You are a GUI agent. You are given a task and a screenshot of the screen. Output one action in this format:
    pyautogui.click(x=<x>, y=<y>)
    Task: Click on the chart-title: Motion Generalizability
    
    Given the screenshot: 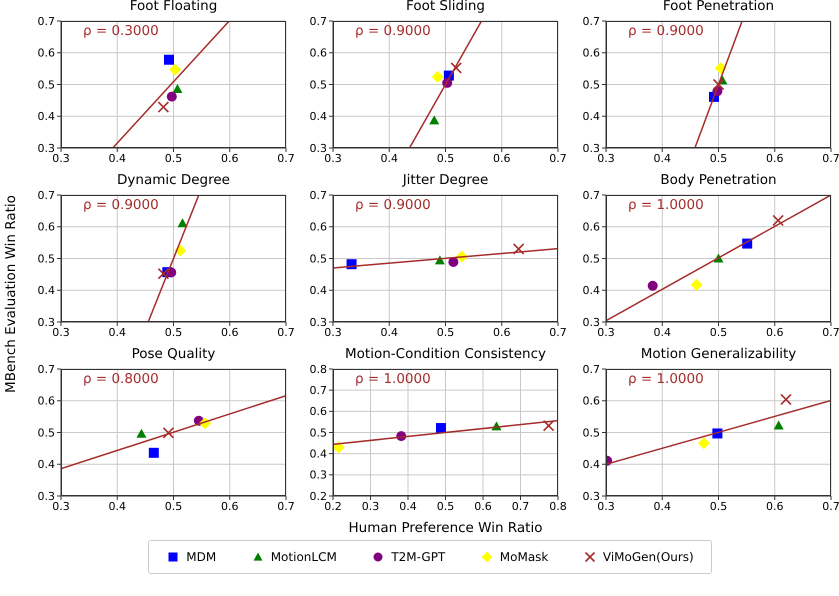 What is the action you would take?
    pyautogui.click(x=719, y=354)
    